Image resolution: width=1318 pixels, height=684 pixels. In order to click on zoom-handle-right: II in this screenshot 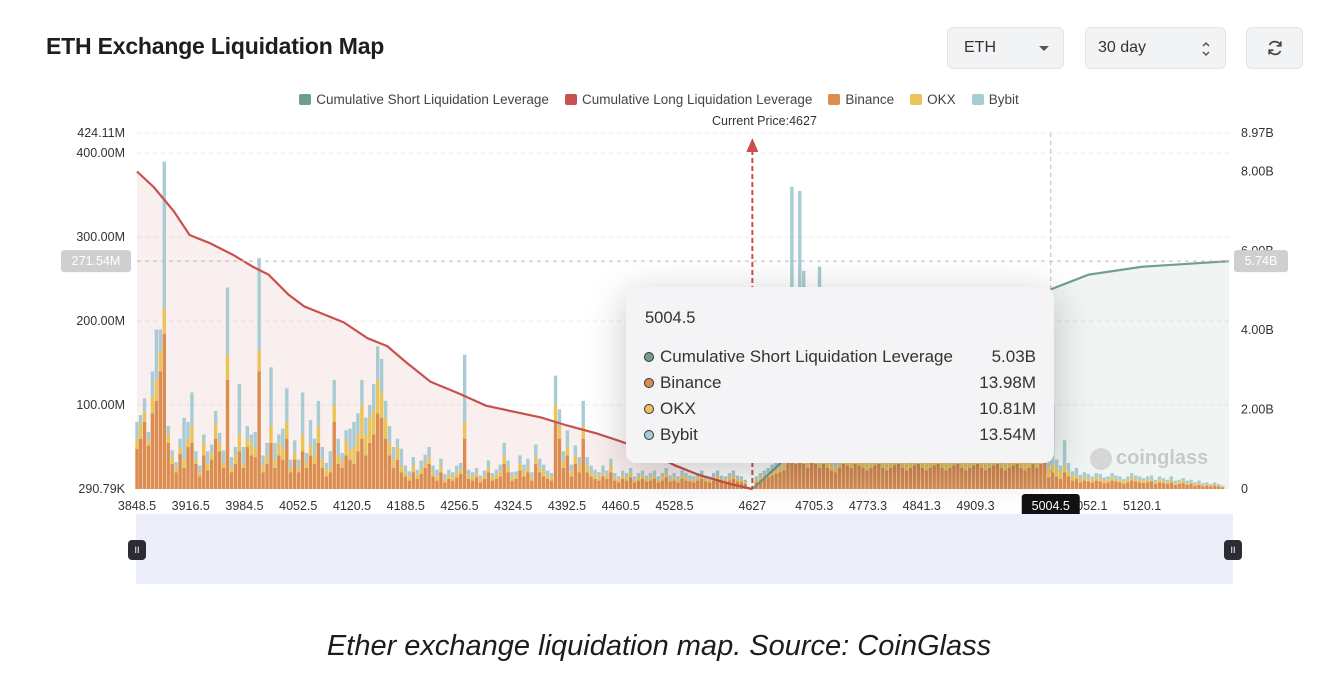, I will do `click(1233, 550)`.